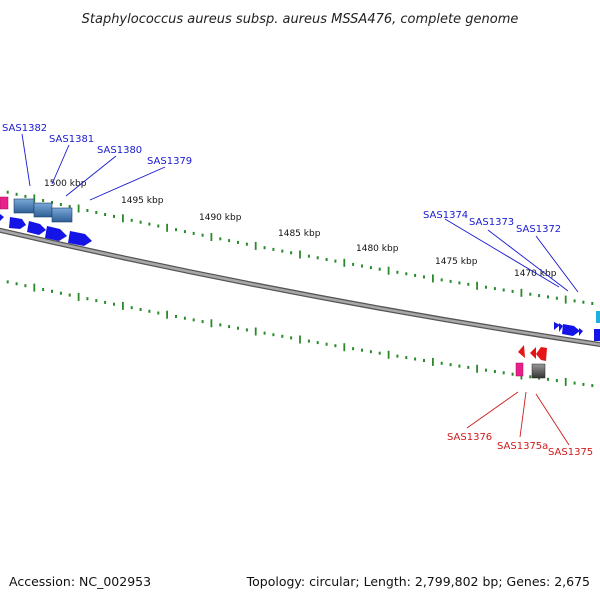  I want to click on scale-label-1480: 1480 kbp, so click(377, 249).